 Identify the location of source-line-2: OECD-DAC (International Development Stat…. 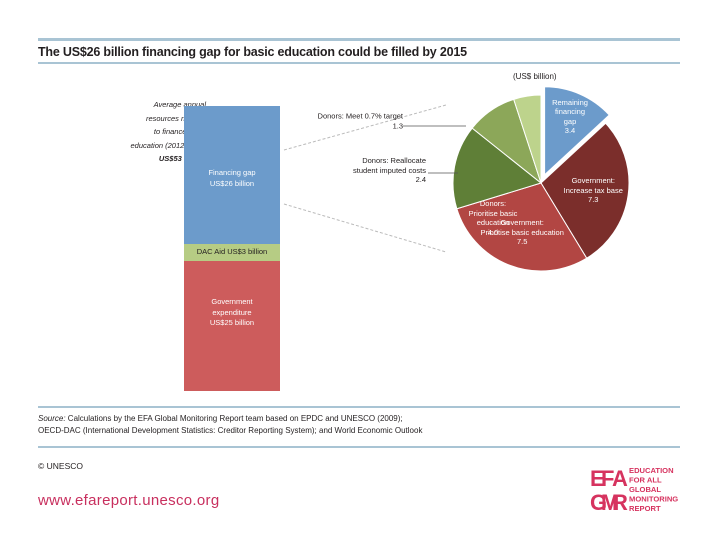
(230, 430).